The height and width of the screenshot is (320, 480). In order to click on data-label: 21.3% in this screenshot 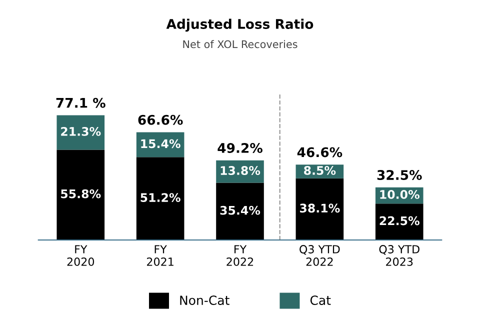, I will do `click(81, 131)`.